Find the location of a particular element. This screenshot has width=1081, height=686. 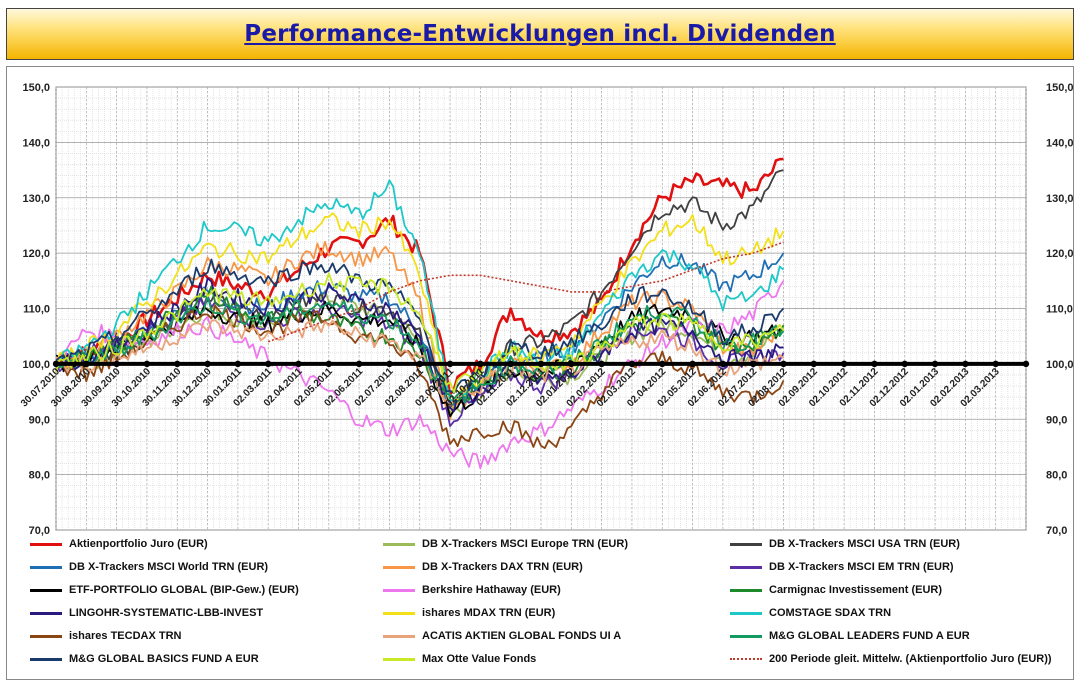

legend-label: DB X-Trackers MSCI USA TRN (EUR) is located at coordinates (864, 544).